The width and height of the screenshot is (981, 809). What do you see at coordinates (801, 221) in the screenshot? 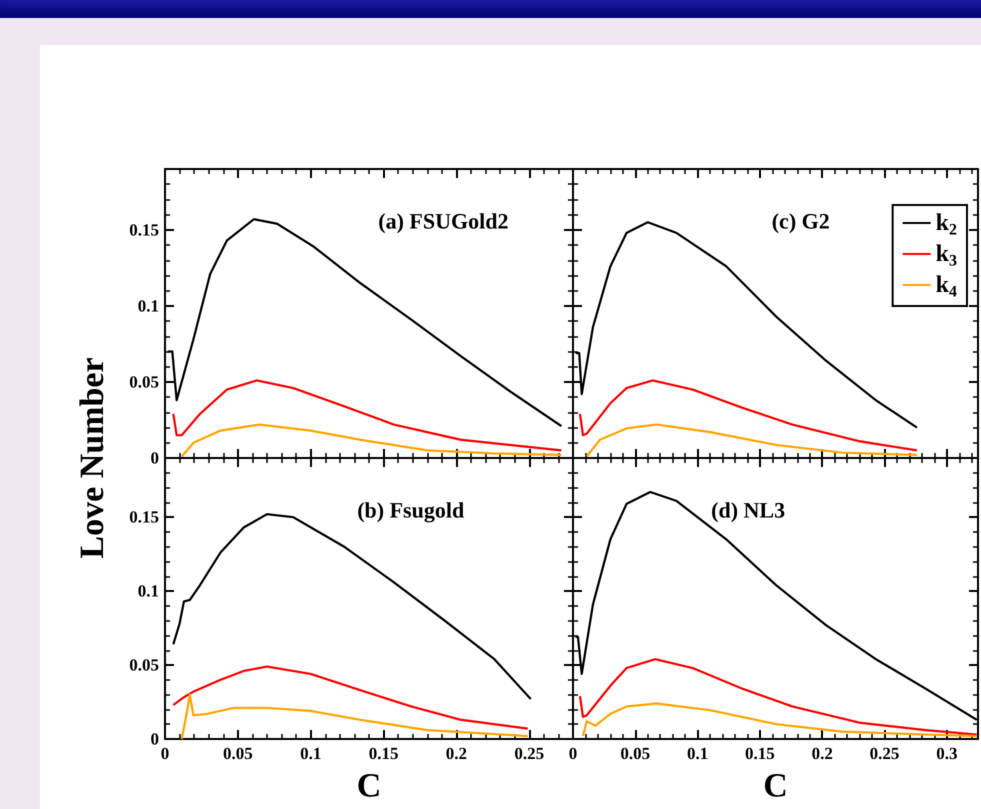
I see `text: (c) G2` at bounding box center [801, 221].